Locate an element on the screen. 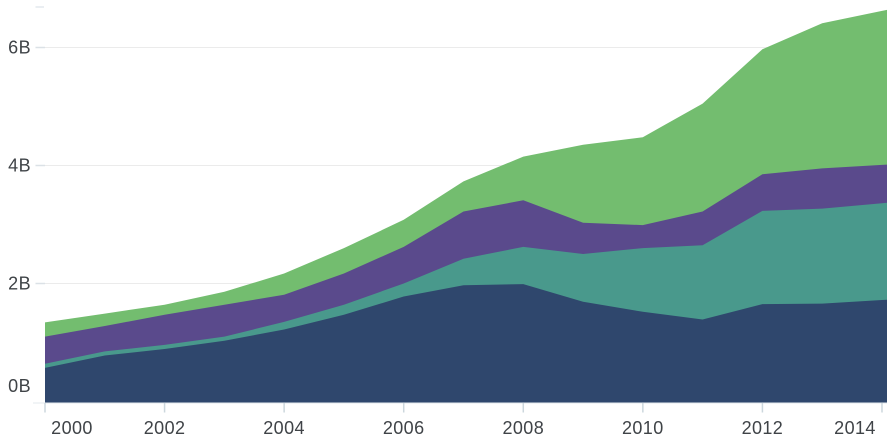  x-axis-label-2006: 2006 is located at coordinates (404, 428).